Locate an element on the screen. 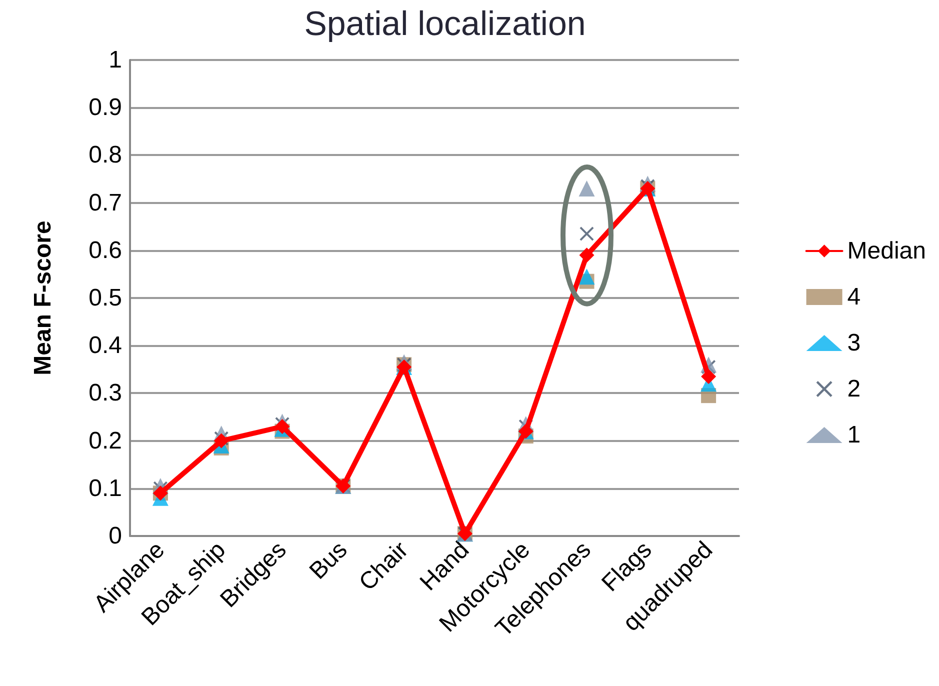  y-axis-title: Mean F-score is located at coordinates (43, 298).